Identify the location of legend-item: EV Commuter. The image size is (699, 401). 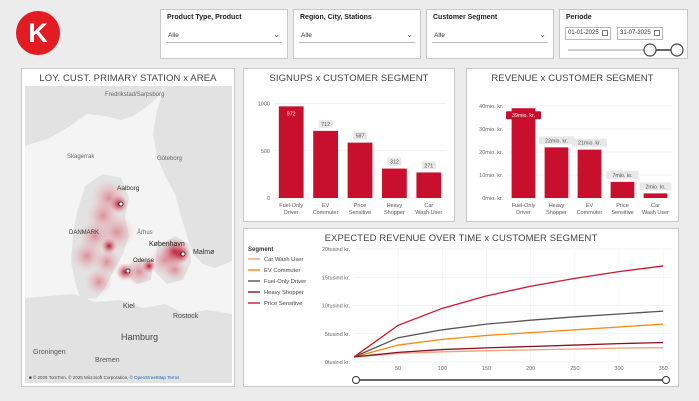
(282, 271).